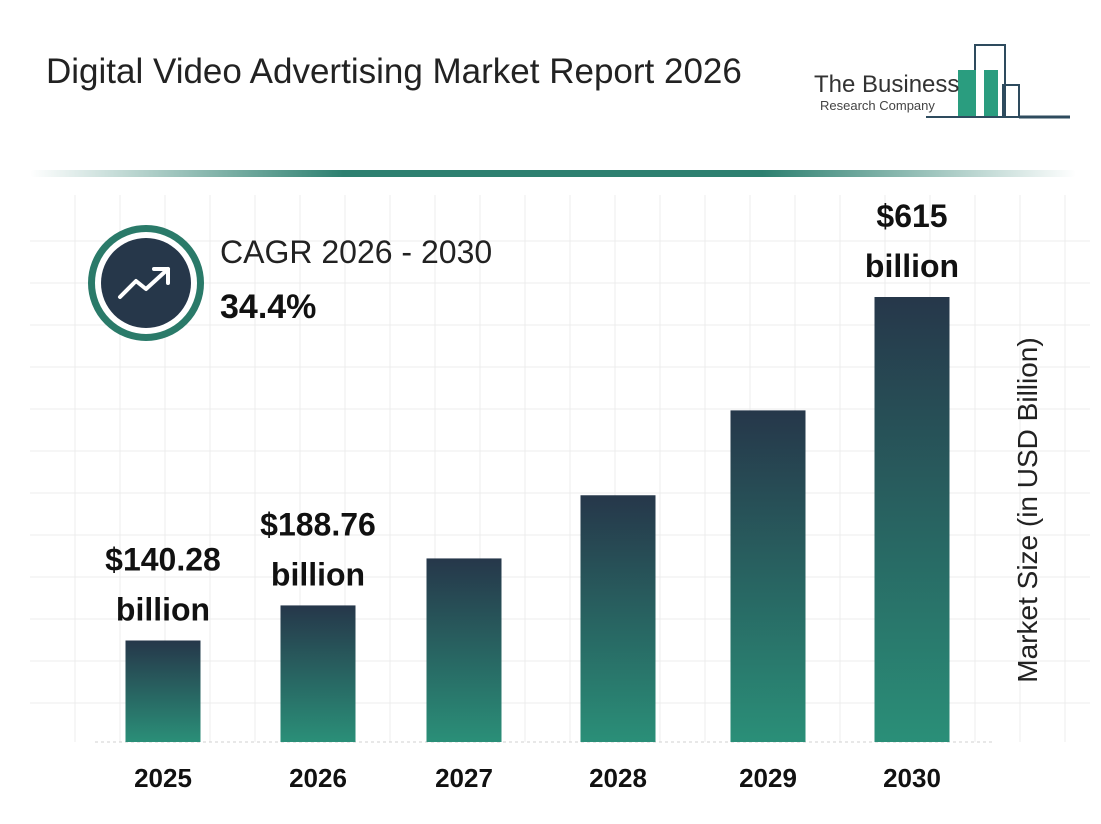  I want to click on cagr-badge, so click(146, 283).